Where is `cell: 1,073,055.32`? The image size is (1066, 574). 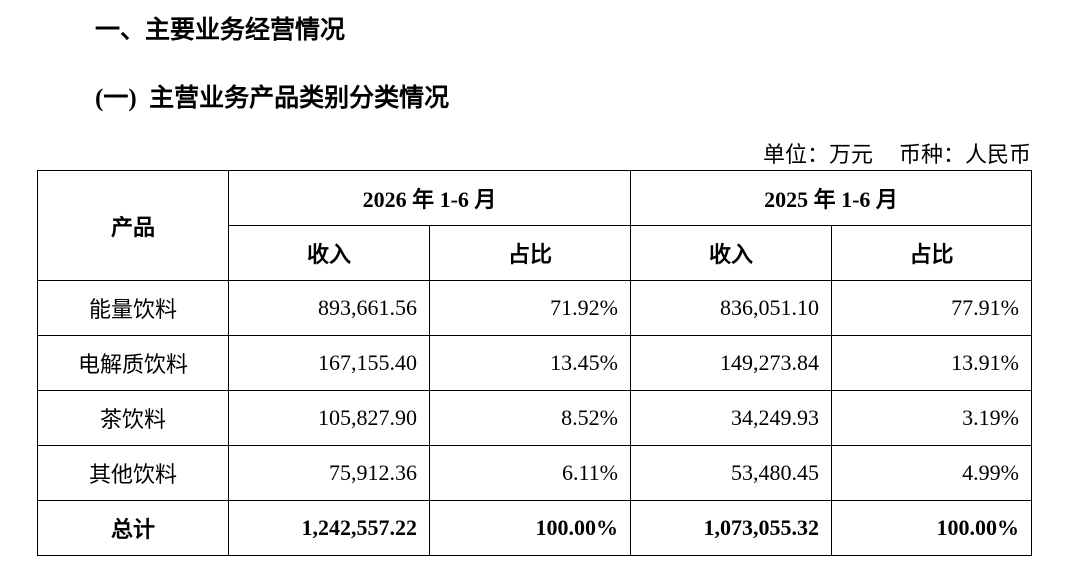 cell: 1,073,055.32 is located at coordinates (731, 528).